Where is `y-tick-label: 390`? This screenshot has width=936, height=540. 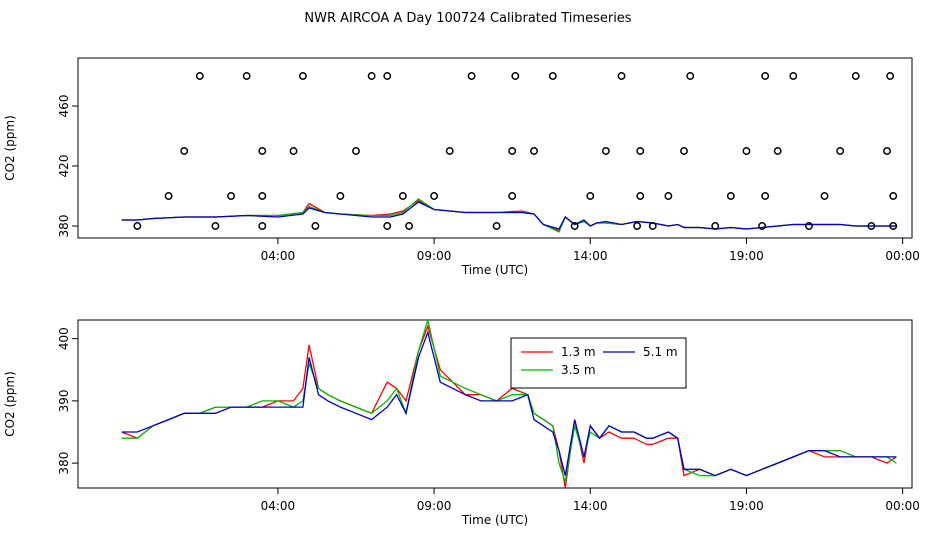
y-tick-label: 390 is located at coordinates (64, 400).